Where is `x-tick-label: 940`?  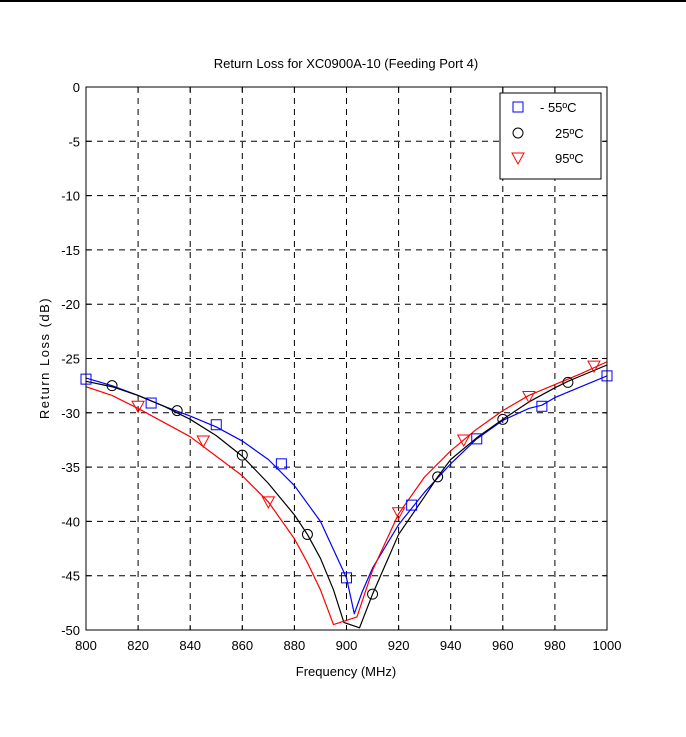 x-tick-label: 940 is located at coordinates (451, 645).